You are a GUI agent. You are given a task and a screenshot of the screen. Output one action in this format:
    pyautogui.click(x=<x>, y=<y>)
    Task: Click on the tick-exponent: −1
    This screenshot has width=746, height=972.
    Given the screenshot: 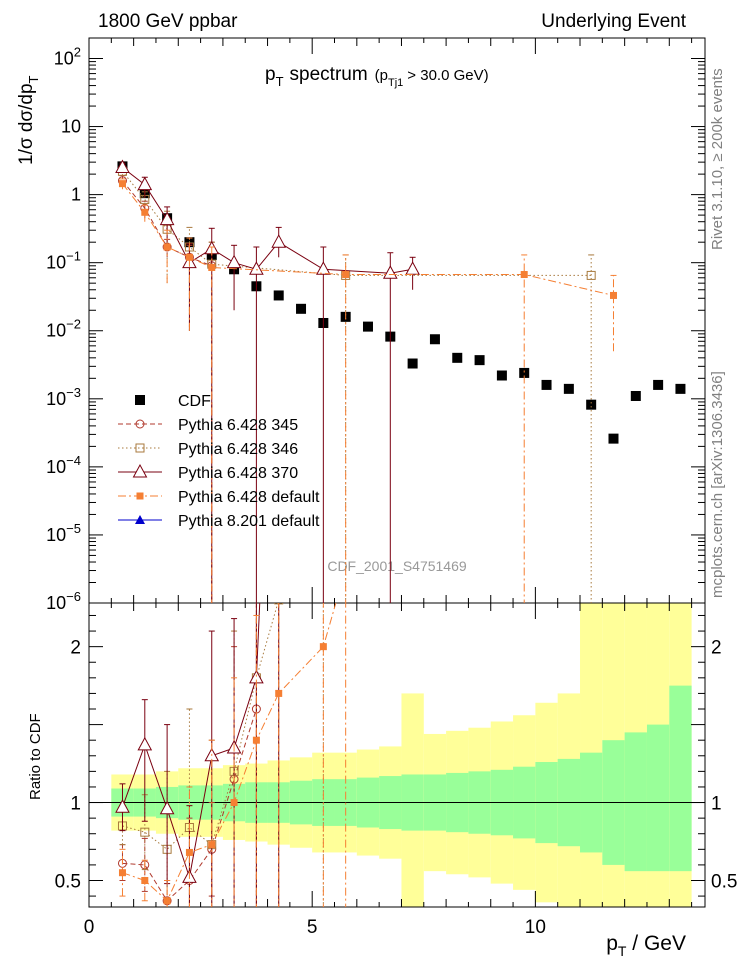 What is the action you would take?
    pyautogui.click(x=73, y=256)
    